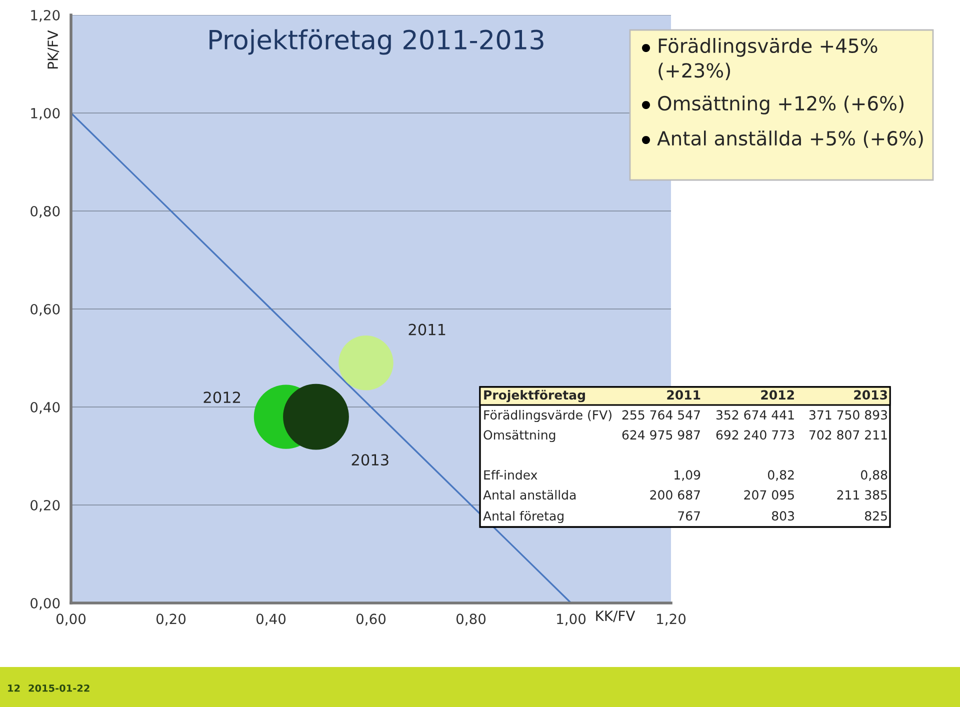 This screenshot has width=960, height=707. Describe the element at coordinates (271, 620) in the screenshot. I see `x-tick-label: 0,40` at that location.